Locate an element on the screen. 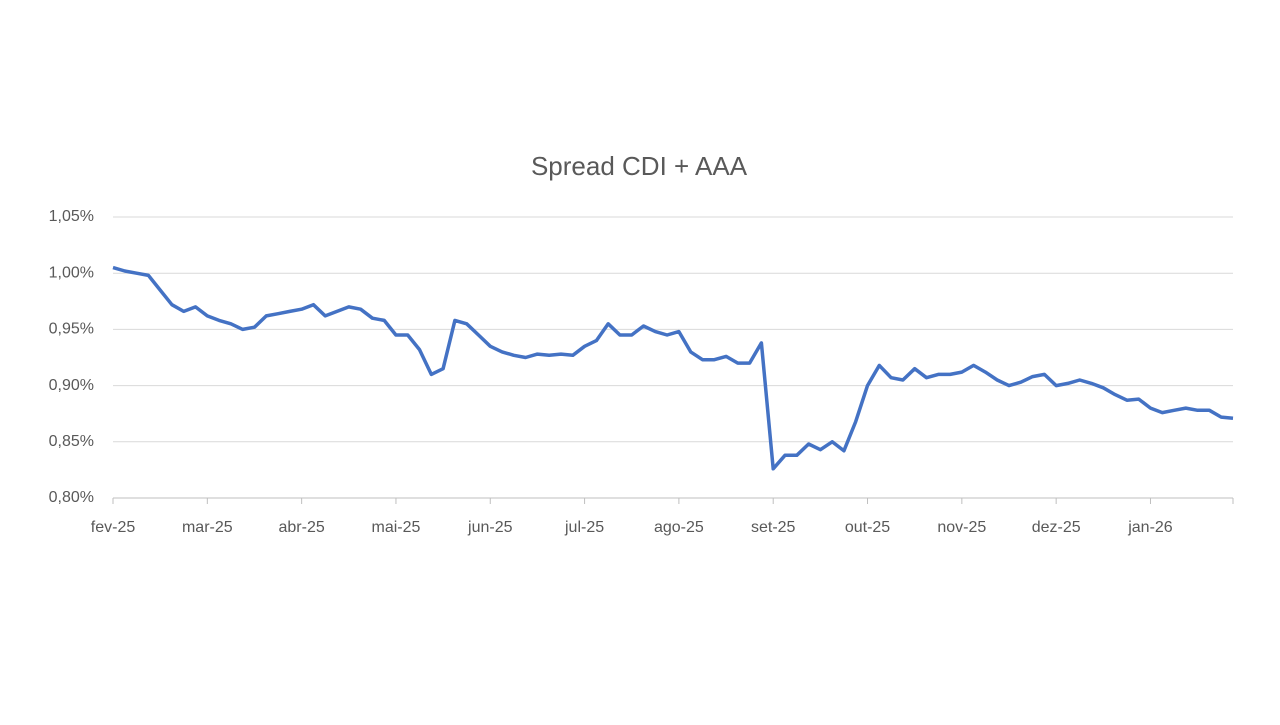 Image resolution: width=1280 pixels, height=725 pixels. x-tick-label: nov-25 is located at coordinates (961, 527).